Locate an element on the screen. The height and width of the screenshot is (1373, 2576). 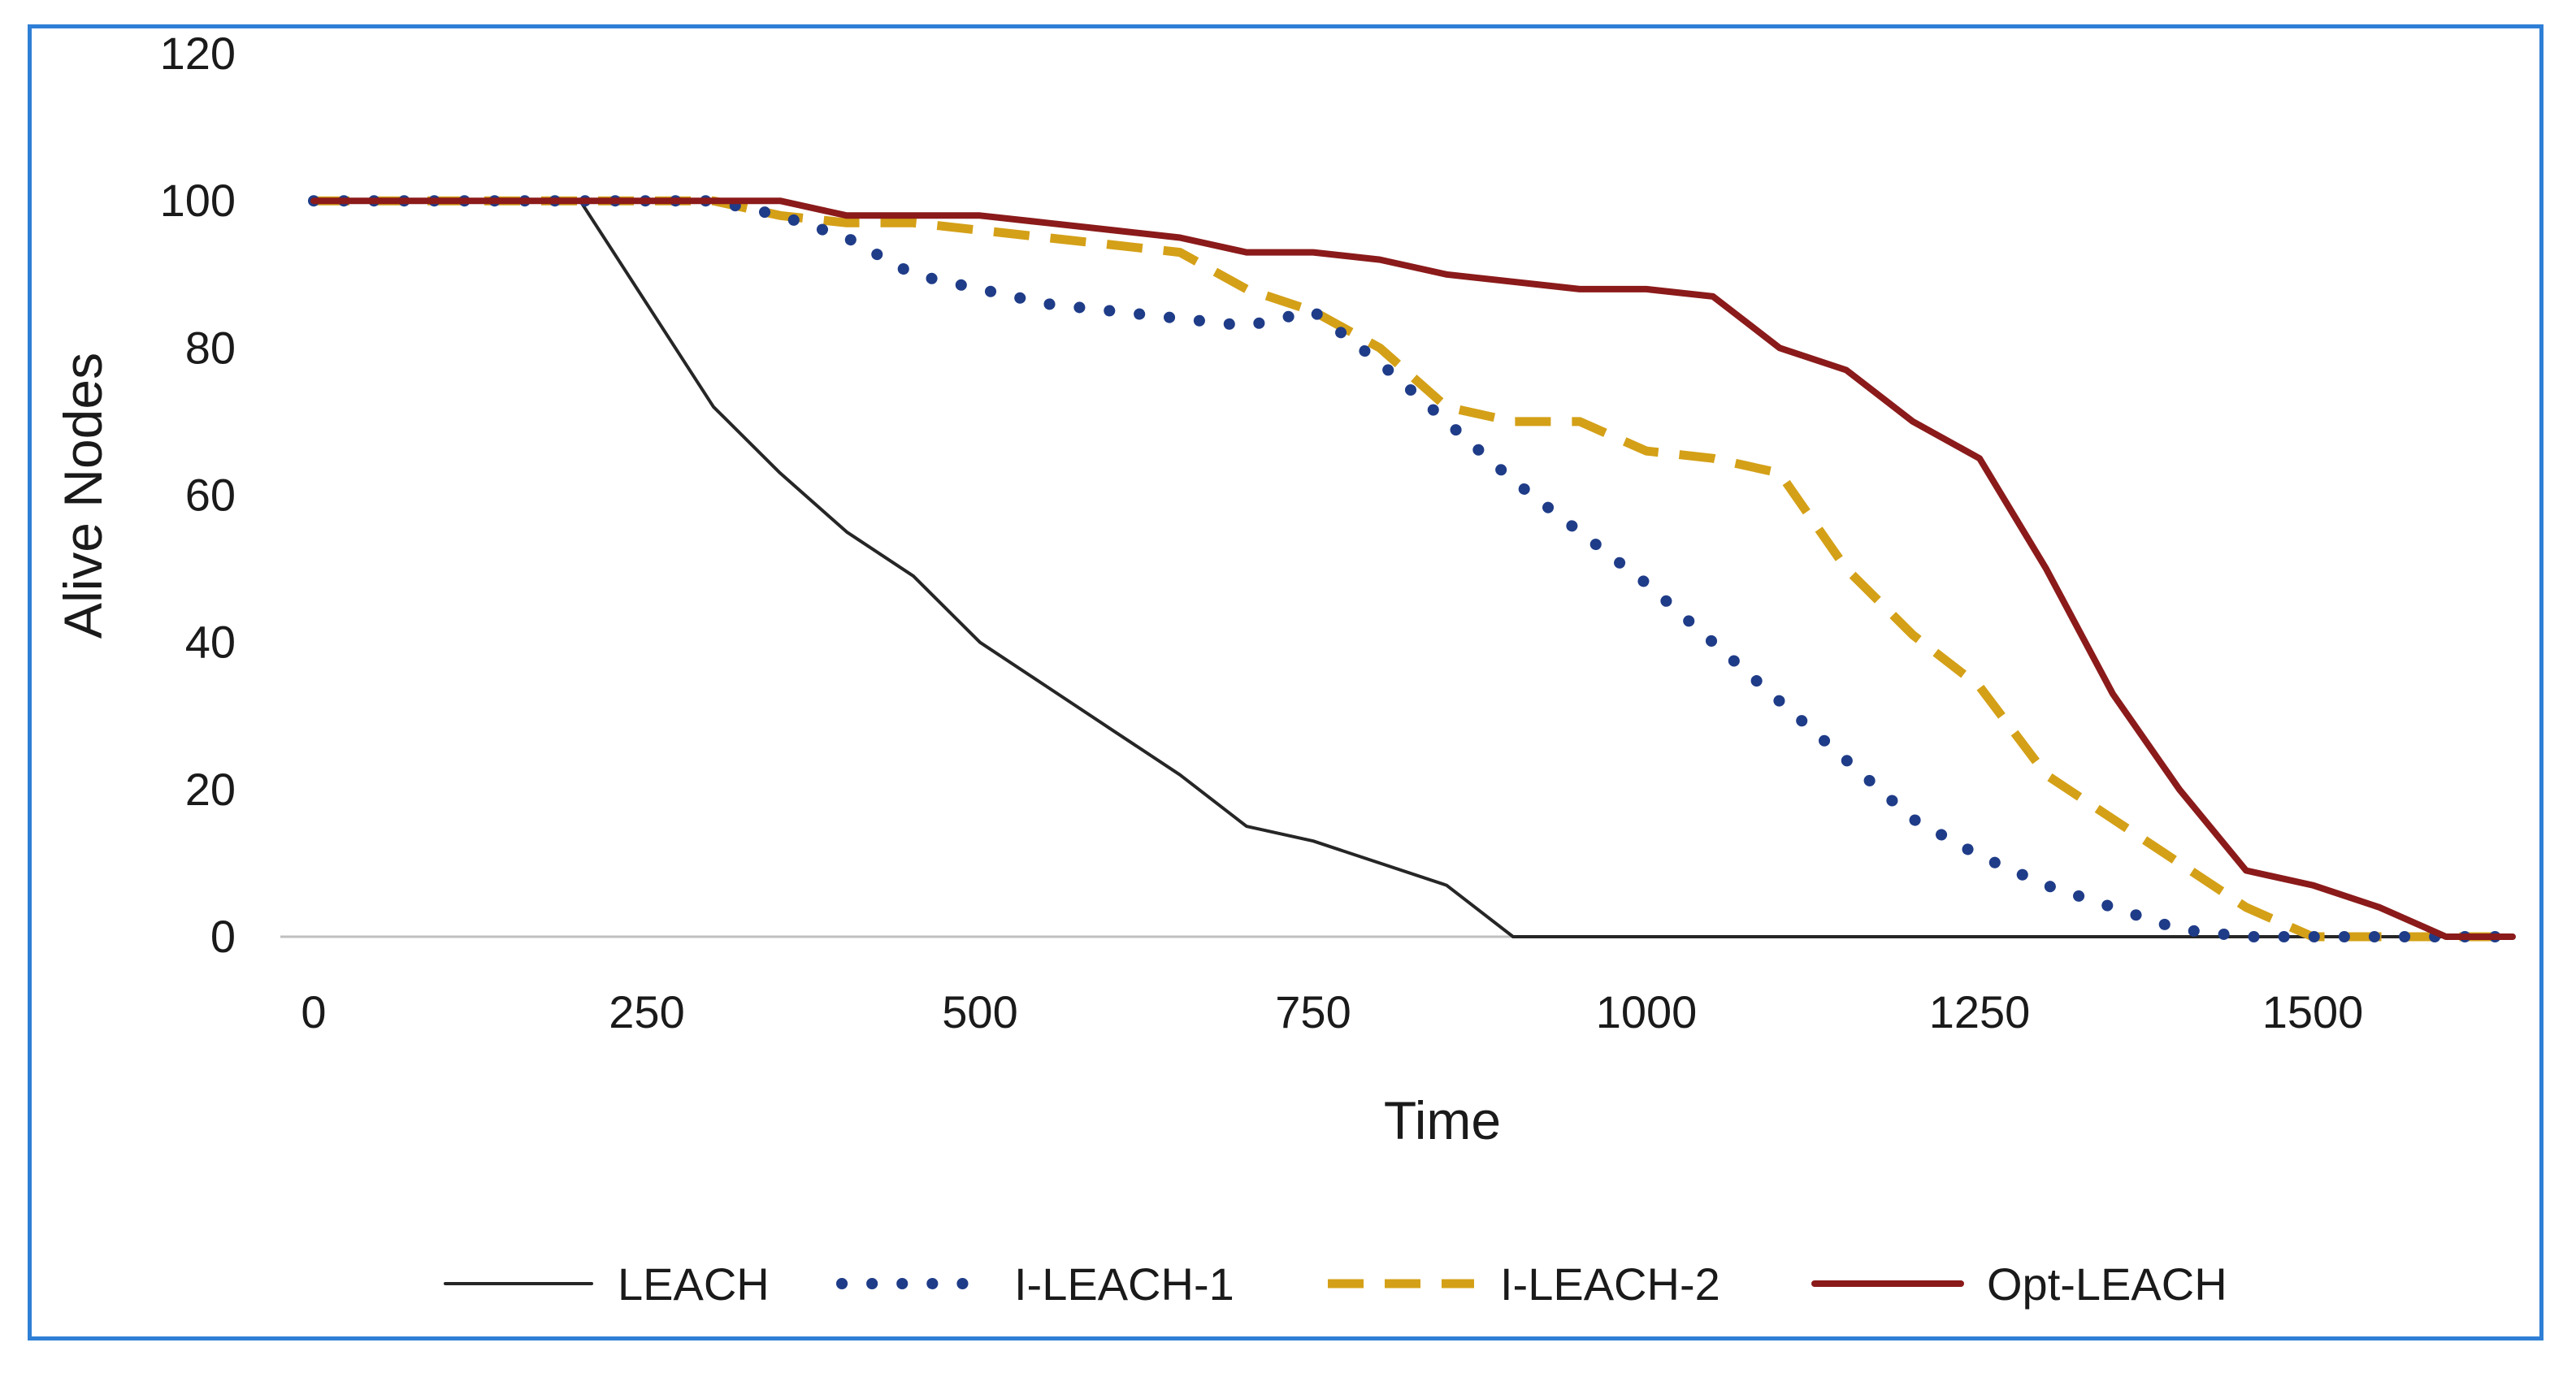
x-tick-label: 0 is located at coordinates (313, 1011).